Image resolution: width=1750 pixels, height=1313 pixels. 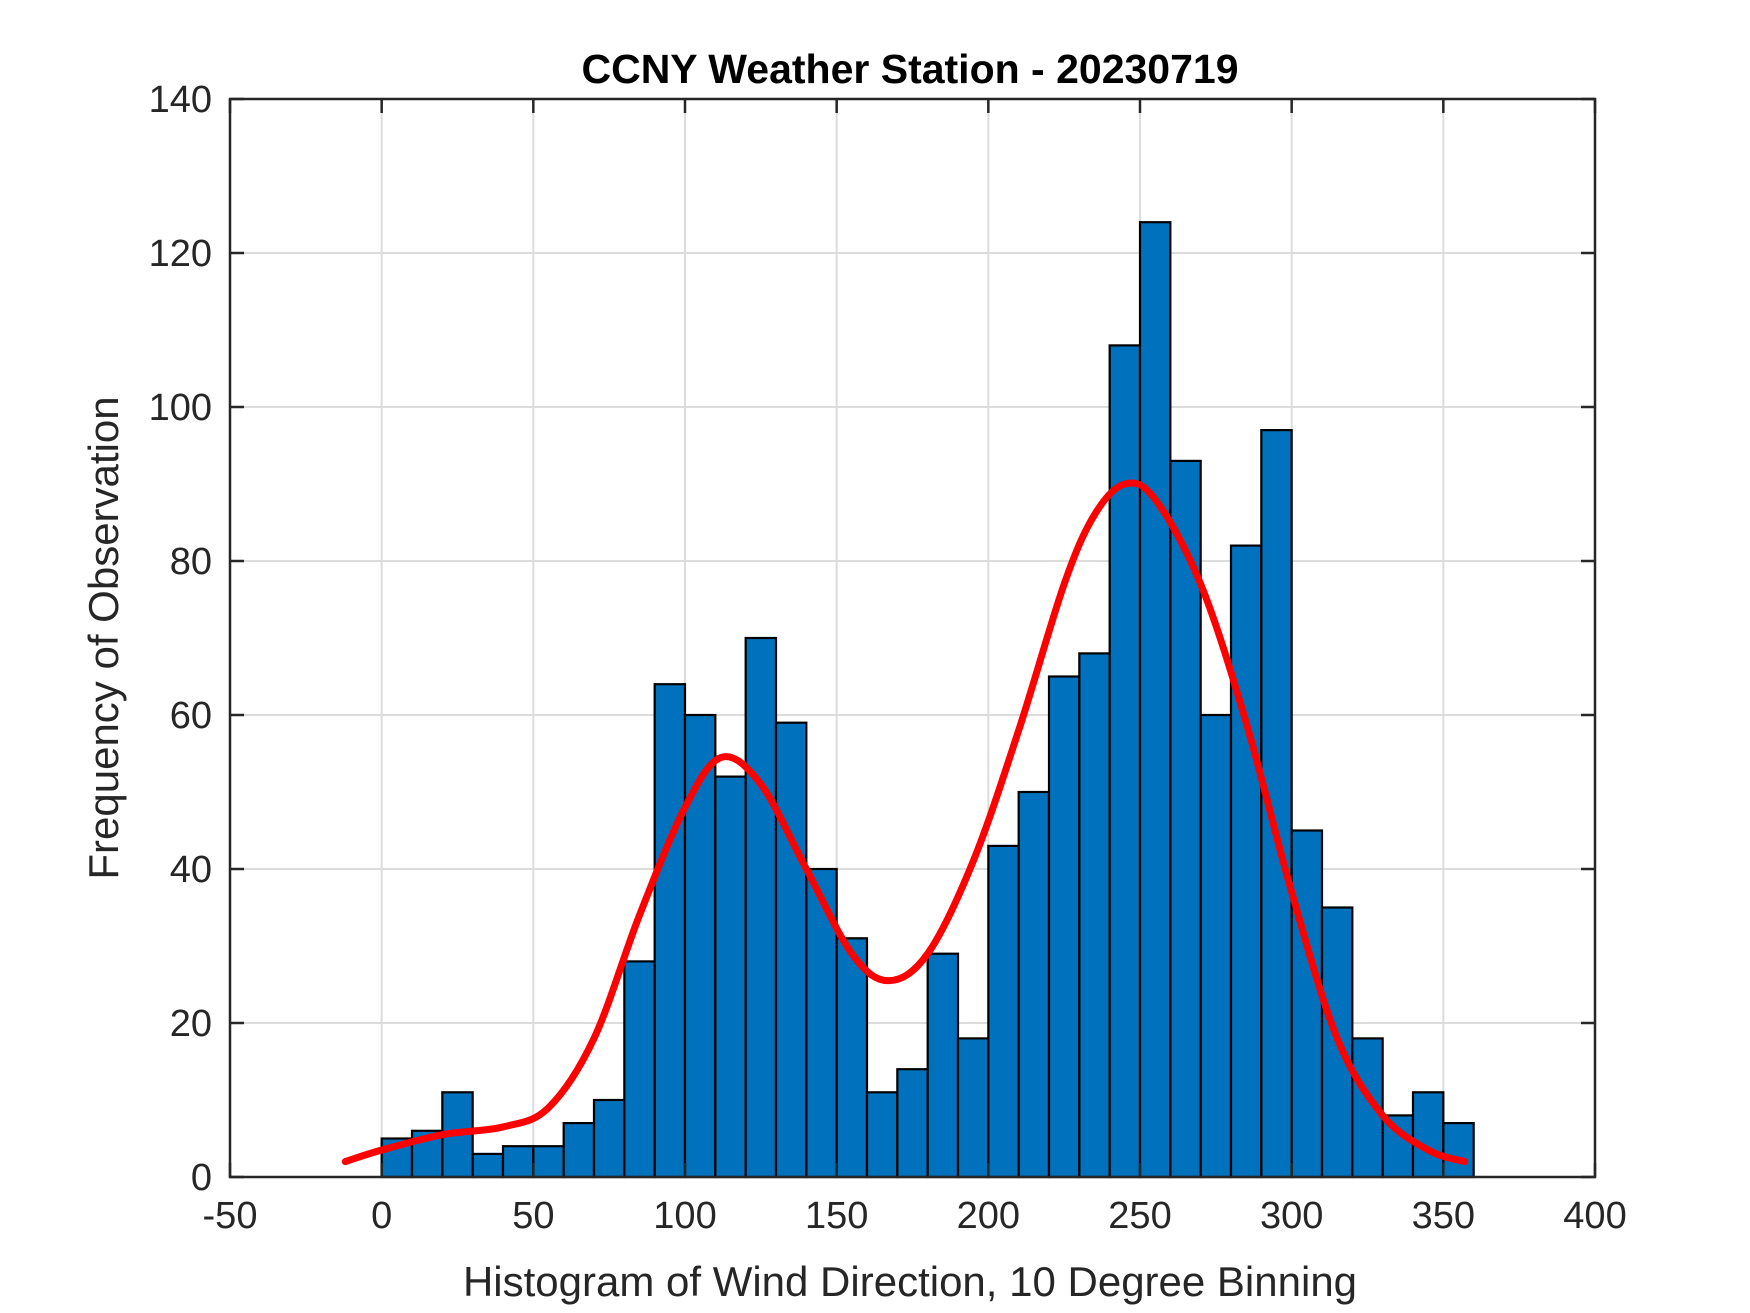 I want to click on x-tick-label: 0, so click(x=381, y=1216).